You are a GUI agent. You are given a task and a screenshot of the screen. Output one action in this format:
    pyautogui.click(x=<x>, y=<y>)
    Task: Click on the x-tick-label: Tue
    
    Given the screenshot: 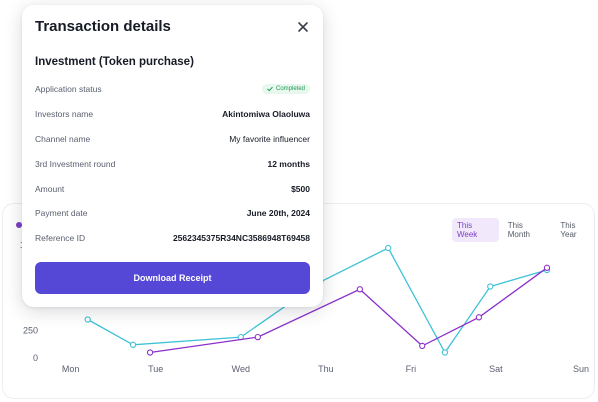 What is the action you would take?
    pyautogui.click(x=155, y=369)
    